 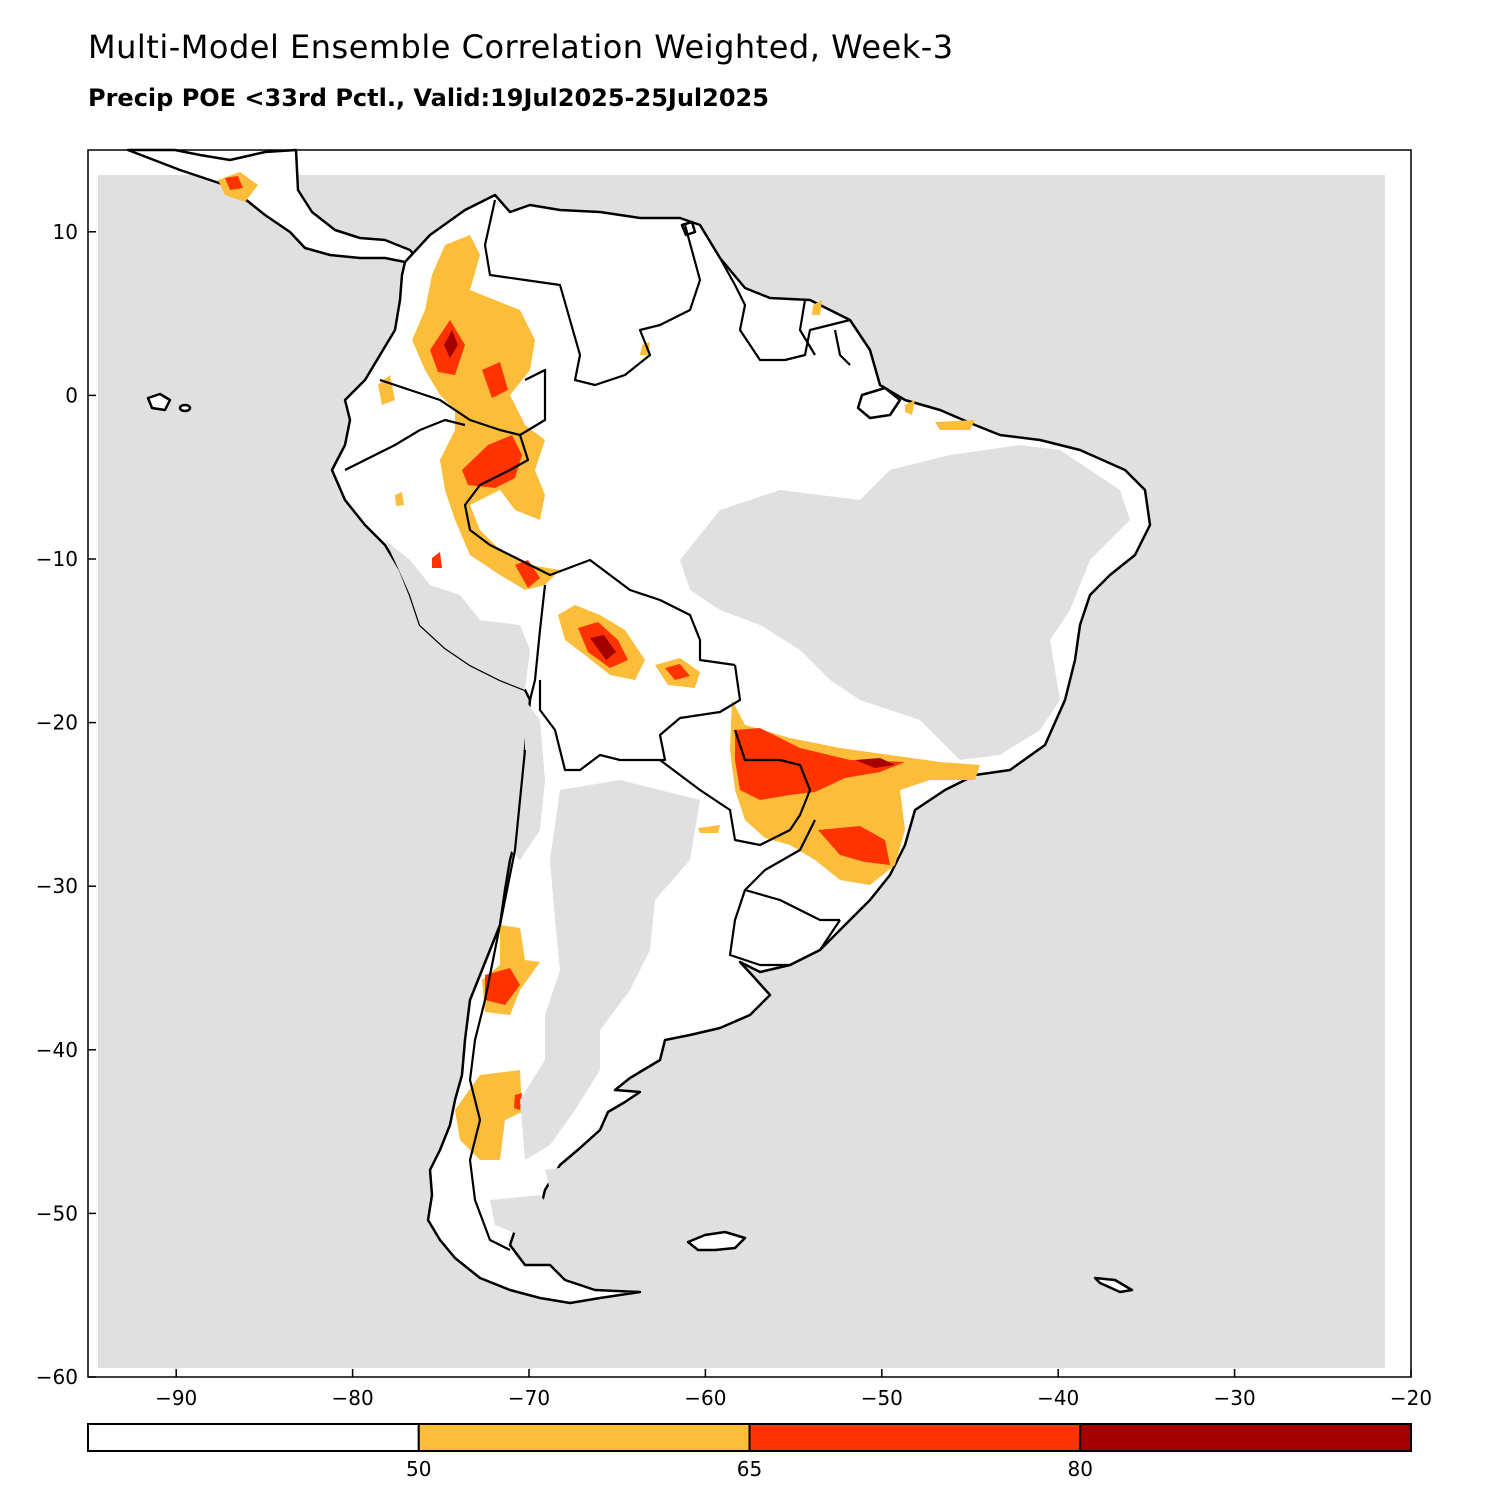 I want to click on shade-80-southern-brazil, so click(x=875, y=763).